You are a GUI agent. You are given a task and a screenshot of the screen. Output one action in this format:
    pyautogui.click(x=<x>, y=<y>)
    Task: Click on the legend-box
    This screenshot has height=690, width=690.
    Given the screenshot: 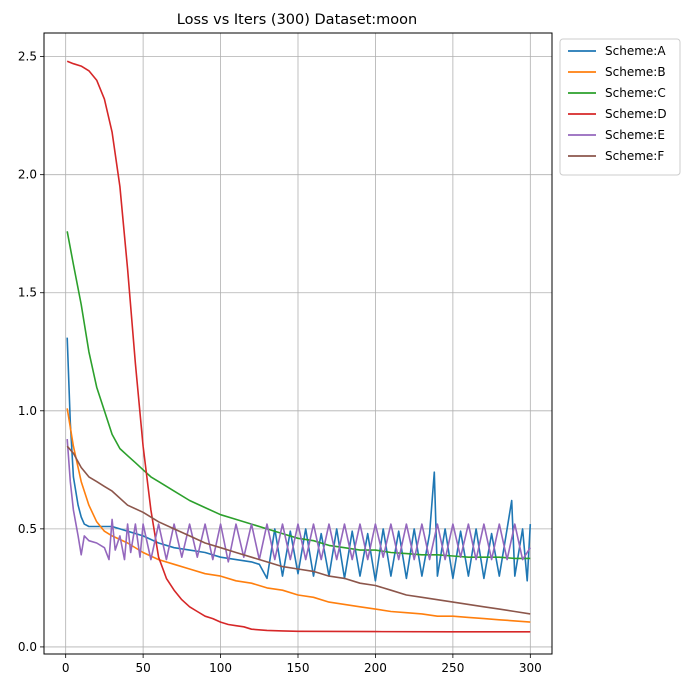 What is the action you would take?
    pyautogui.click(x=620, y=107)
    